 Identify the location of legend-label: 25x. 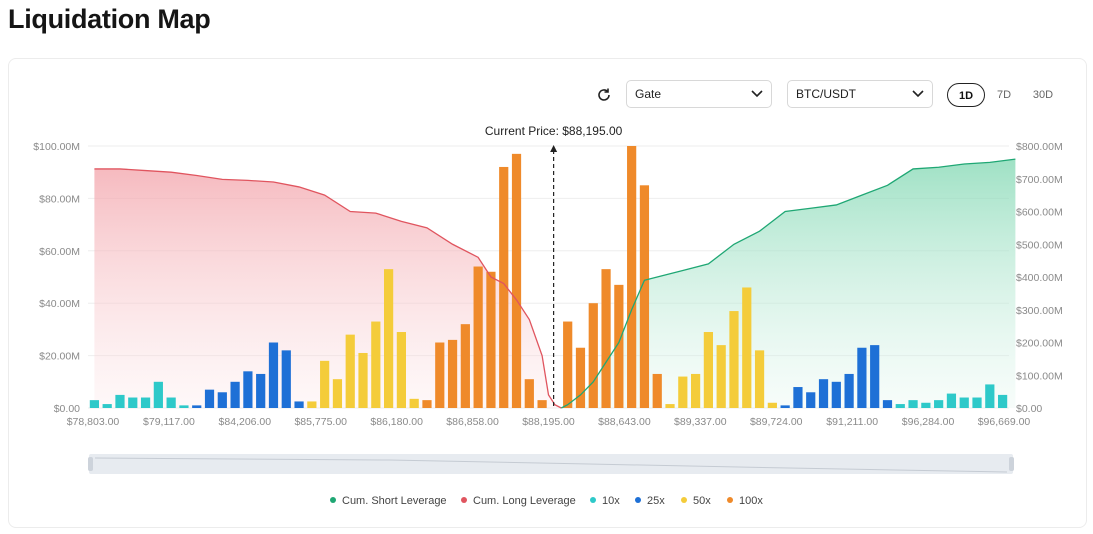
(656, 501).